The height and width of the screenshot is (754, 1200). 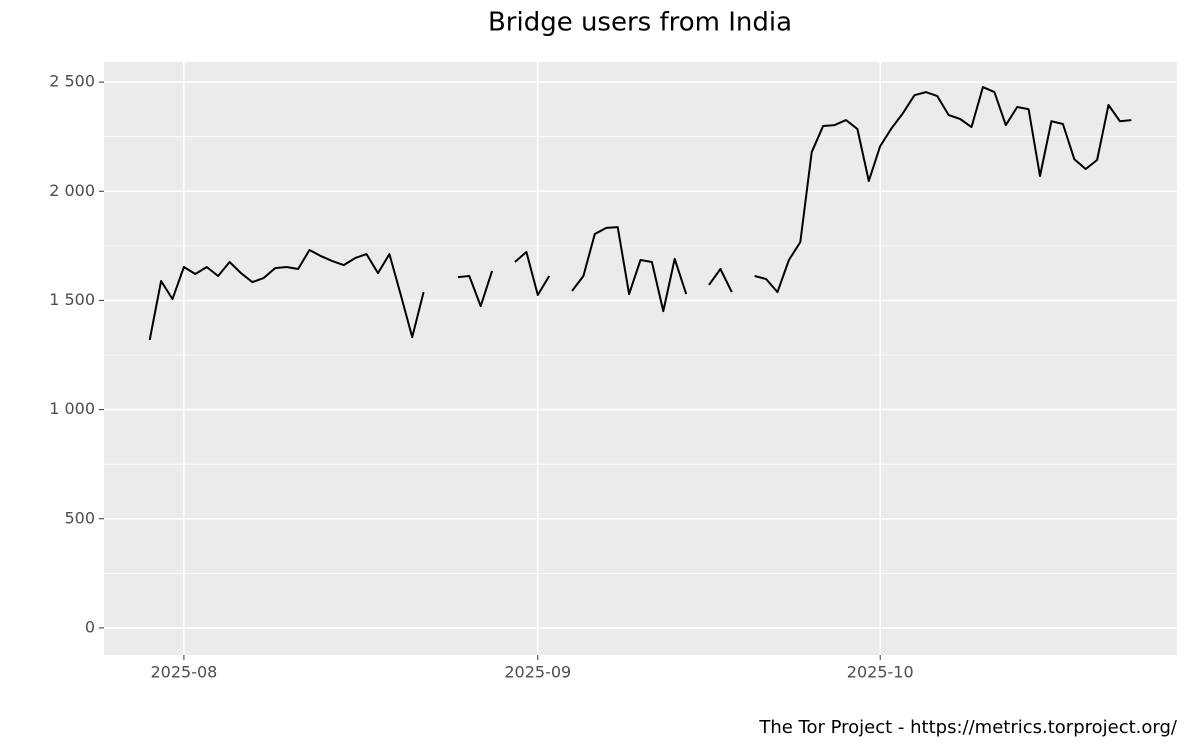 What do you see at coordinates (183, 672) in the screenshot?
I see `x-tick-label: 2025-08` at bounding box center [183, 672].